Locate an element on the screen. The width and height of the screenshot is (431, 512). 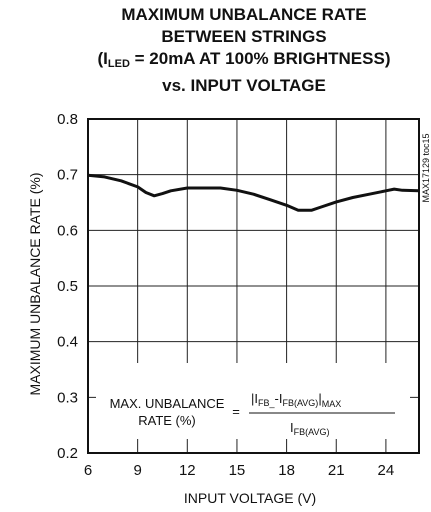
chart-title-line-1: MAXIMUM UNBALANCE RATE is located at coordinates (244, 14).